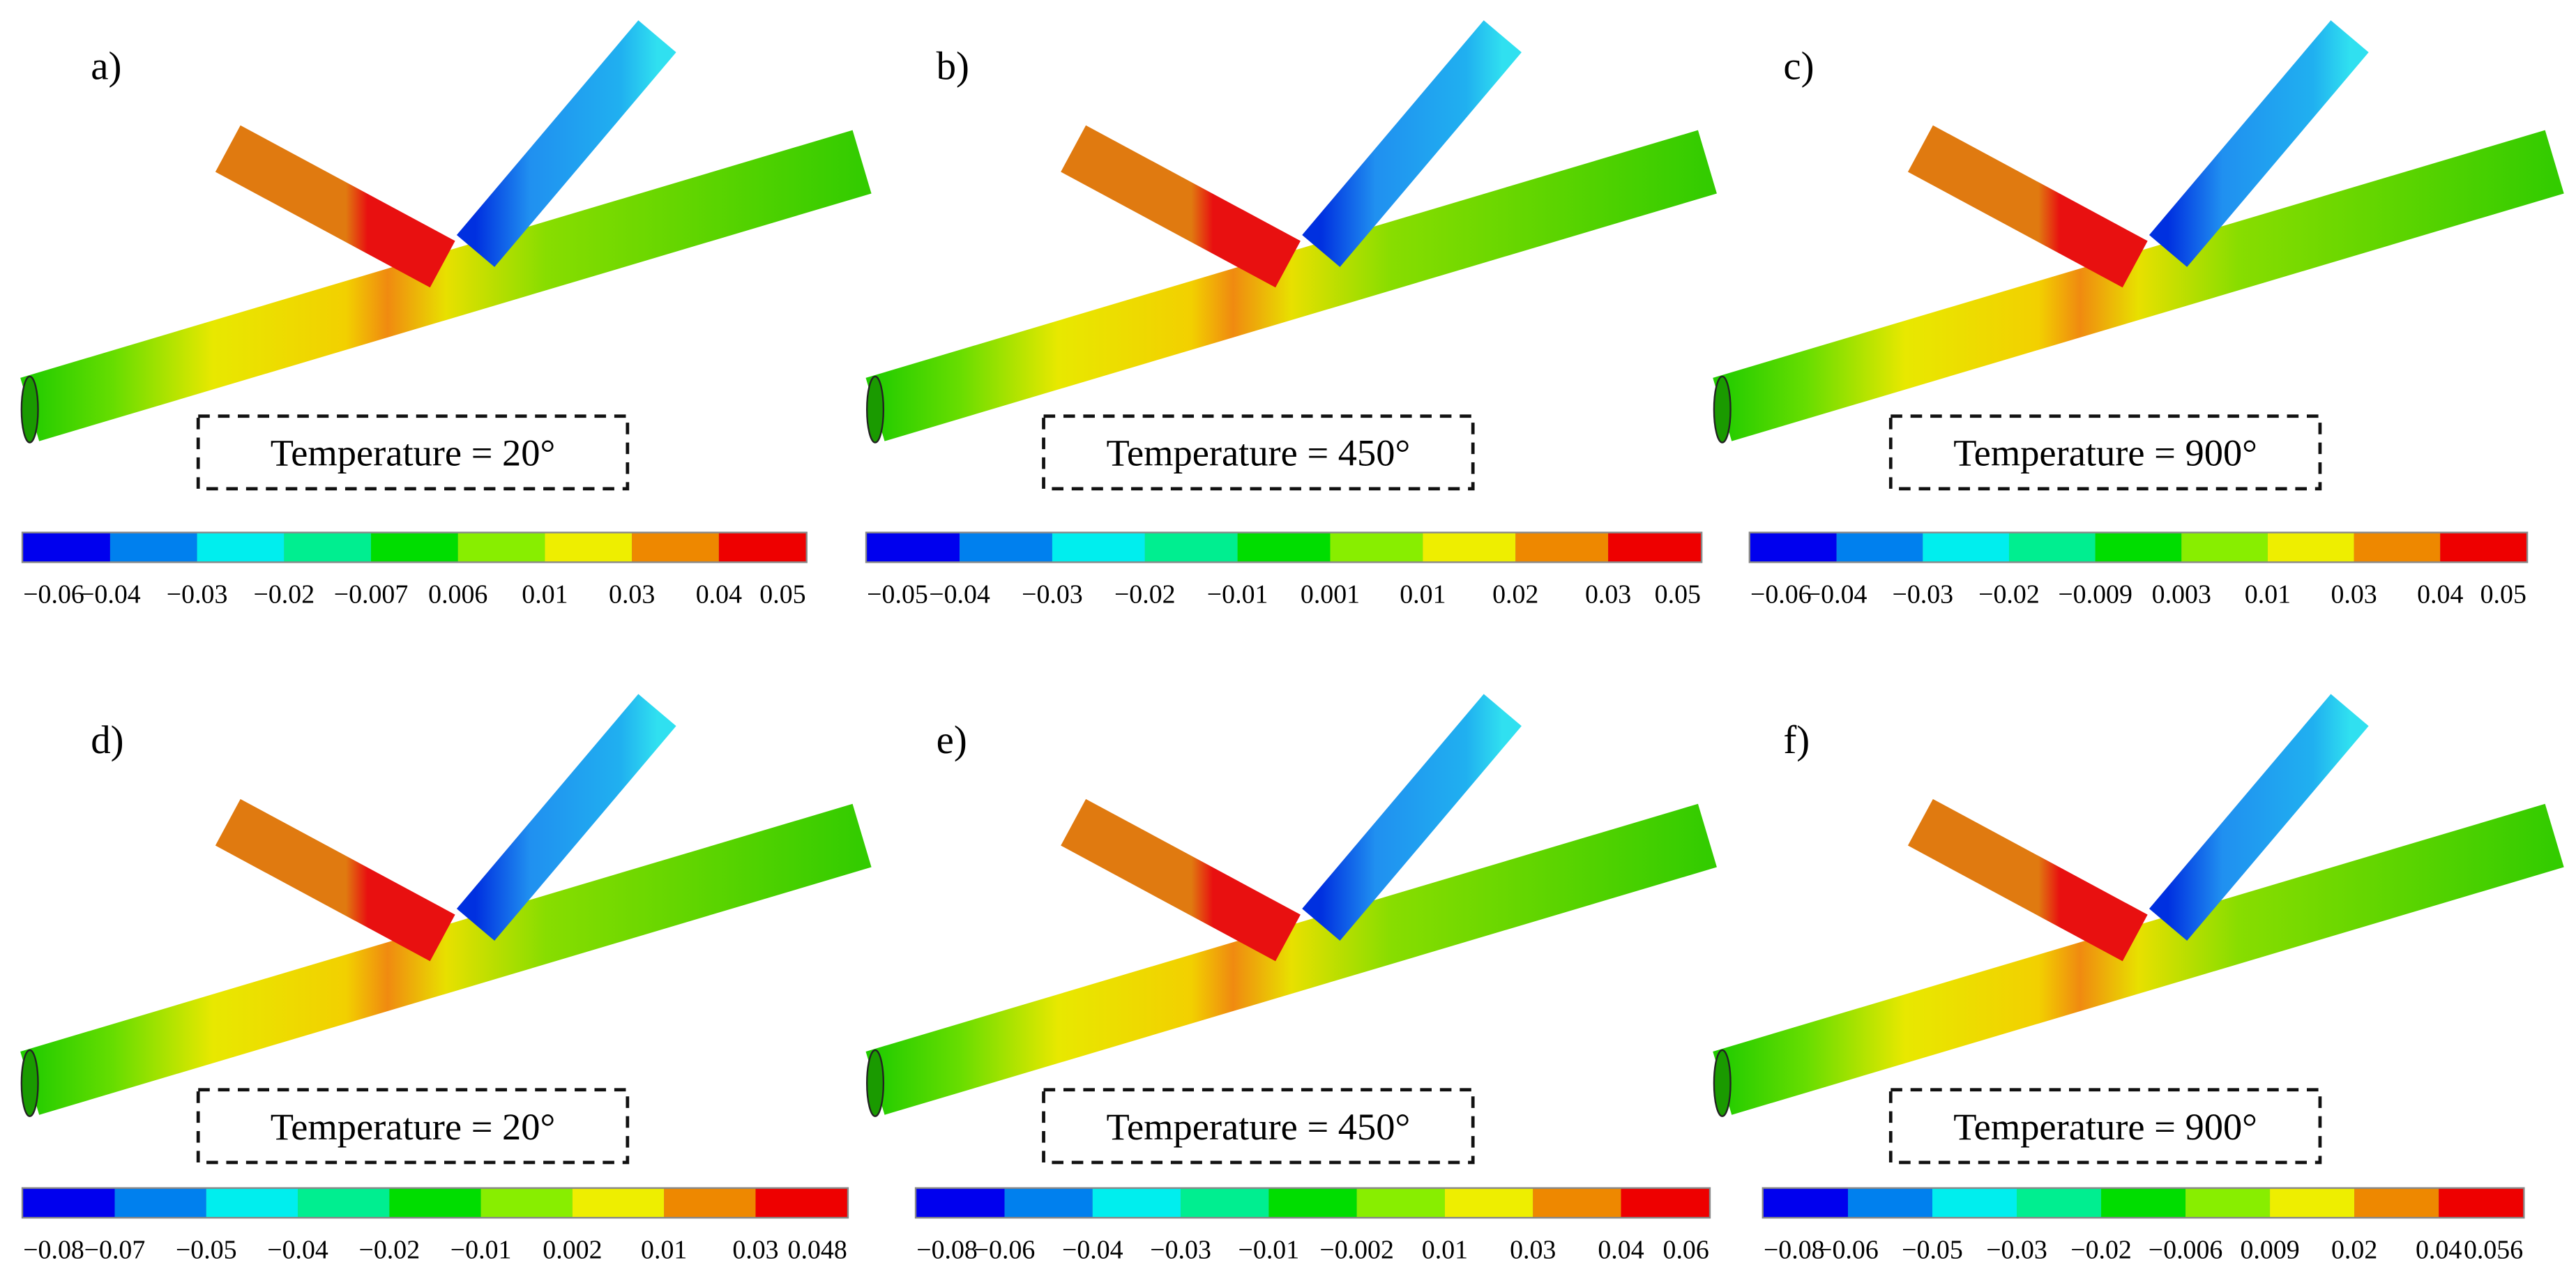 Image resolution: width=2576 pixels, height=1281 pixels. I want to click on panel: f) Temperature = 900°, so click(2134, 938).